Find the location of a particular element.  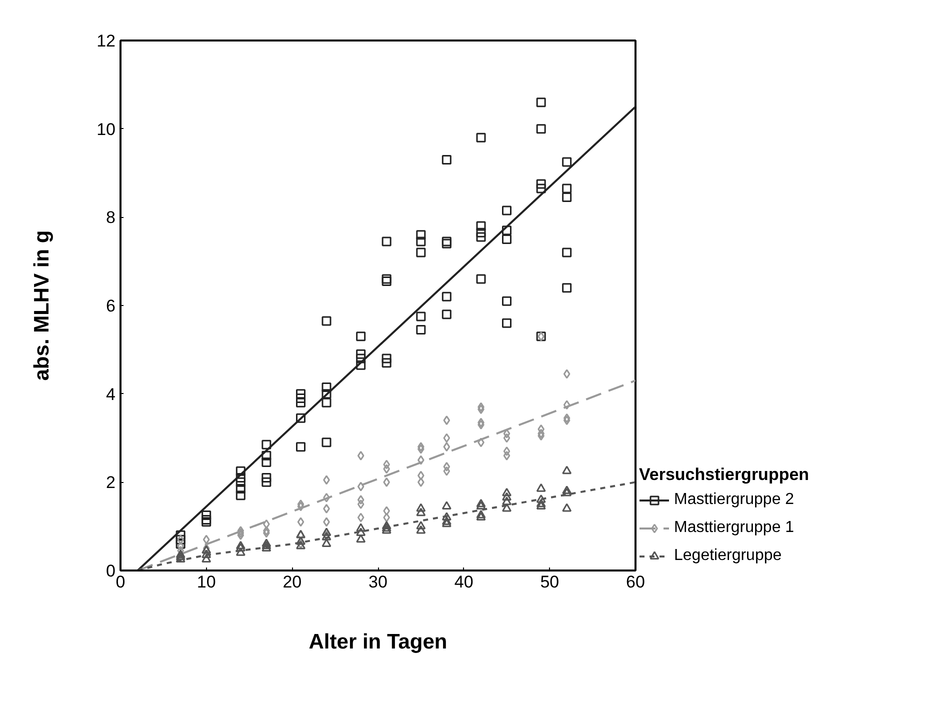

x-tick-label: 30 is located at coordinates (378, 582).